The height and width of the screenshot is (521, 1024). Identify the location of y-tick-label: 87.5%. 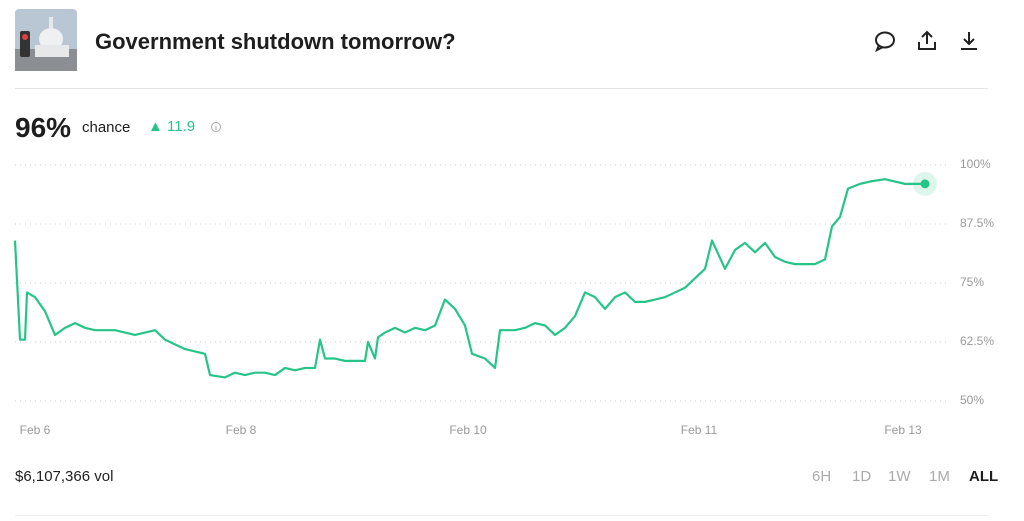
(977, 223).